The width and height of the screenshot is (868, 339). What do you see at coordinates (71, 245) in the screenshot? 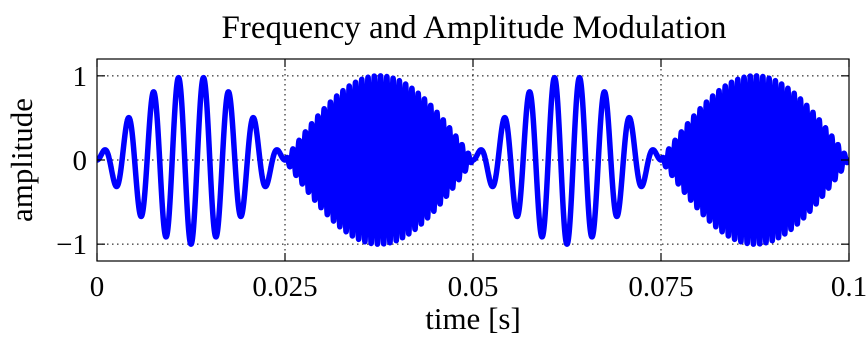
I see `y-tick-label: −1` at bounding box center [71, 245].